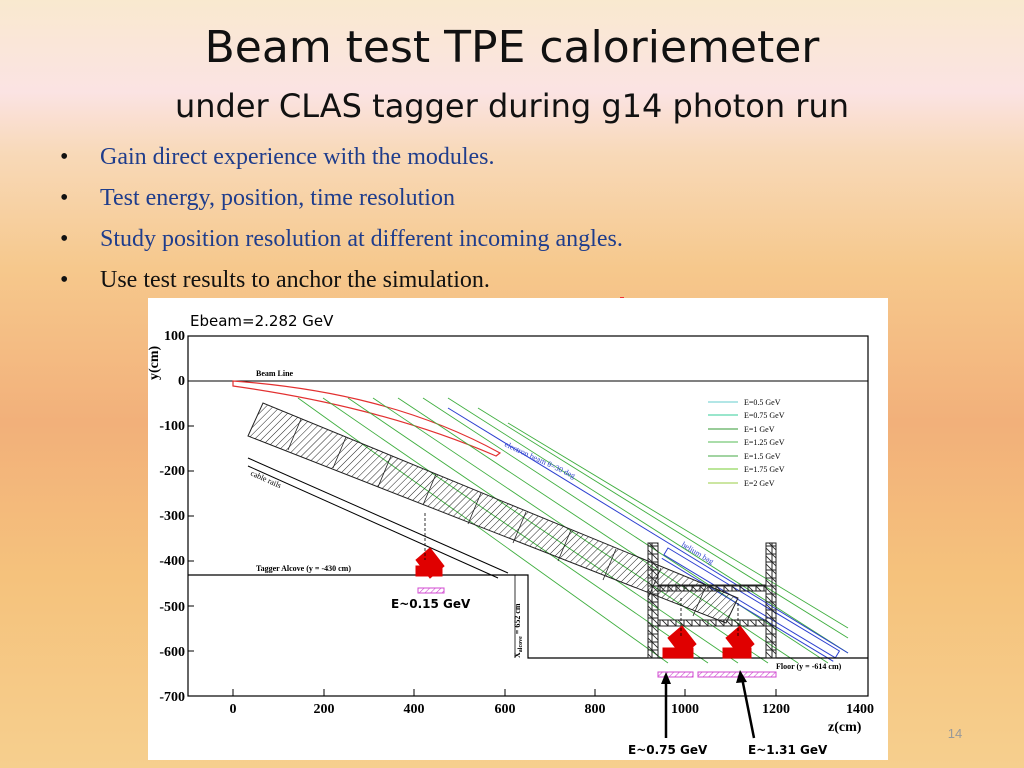  I want to click on page-number: 14, so click(955, 733).